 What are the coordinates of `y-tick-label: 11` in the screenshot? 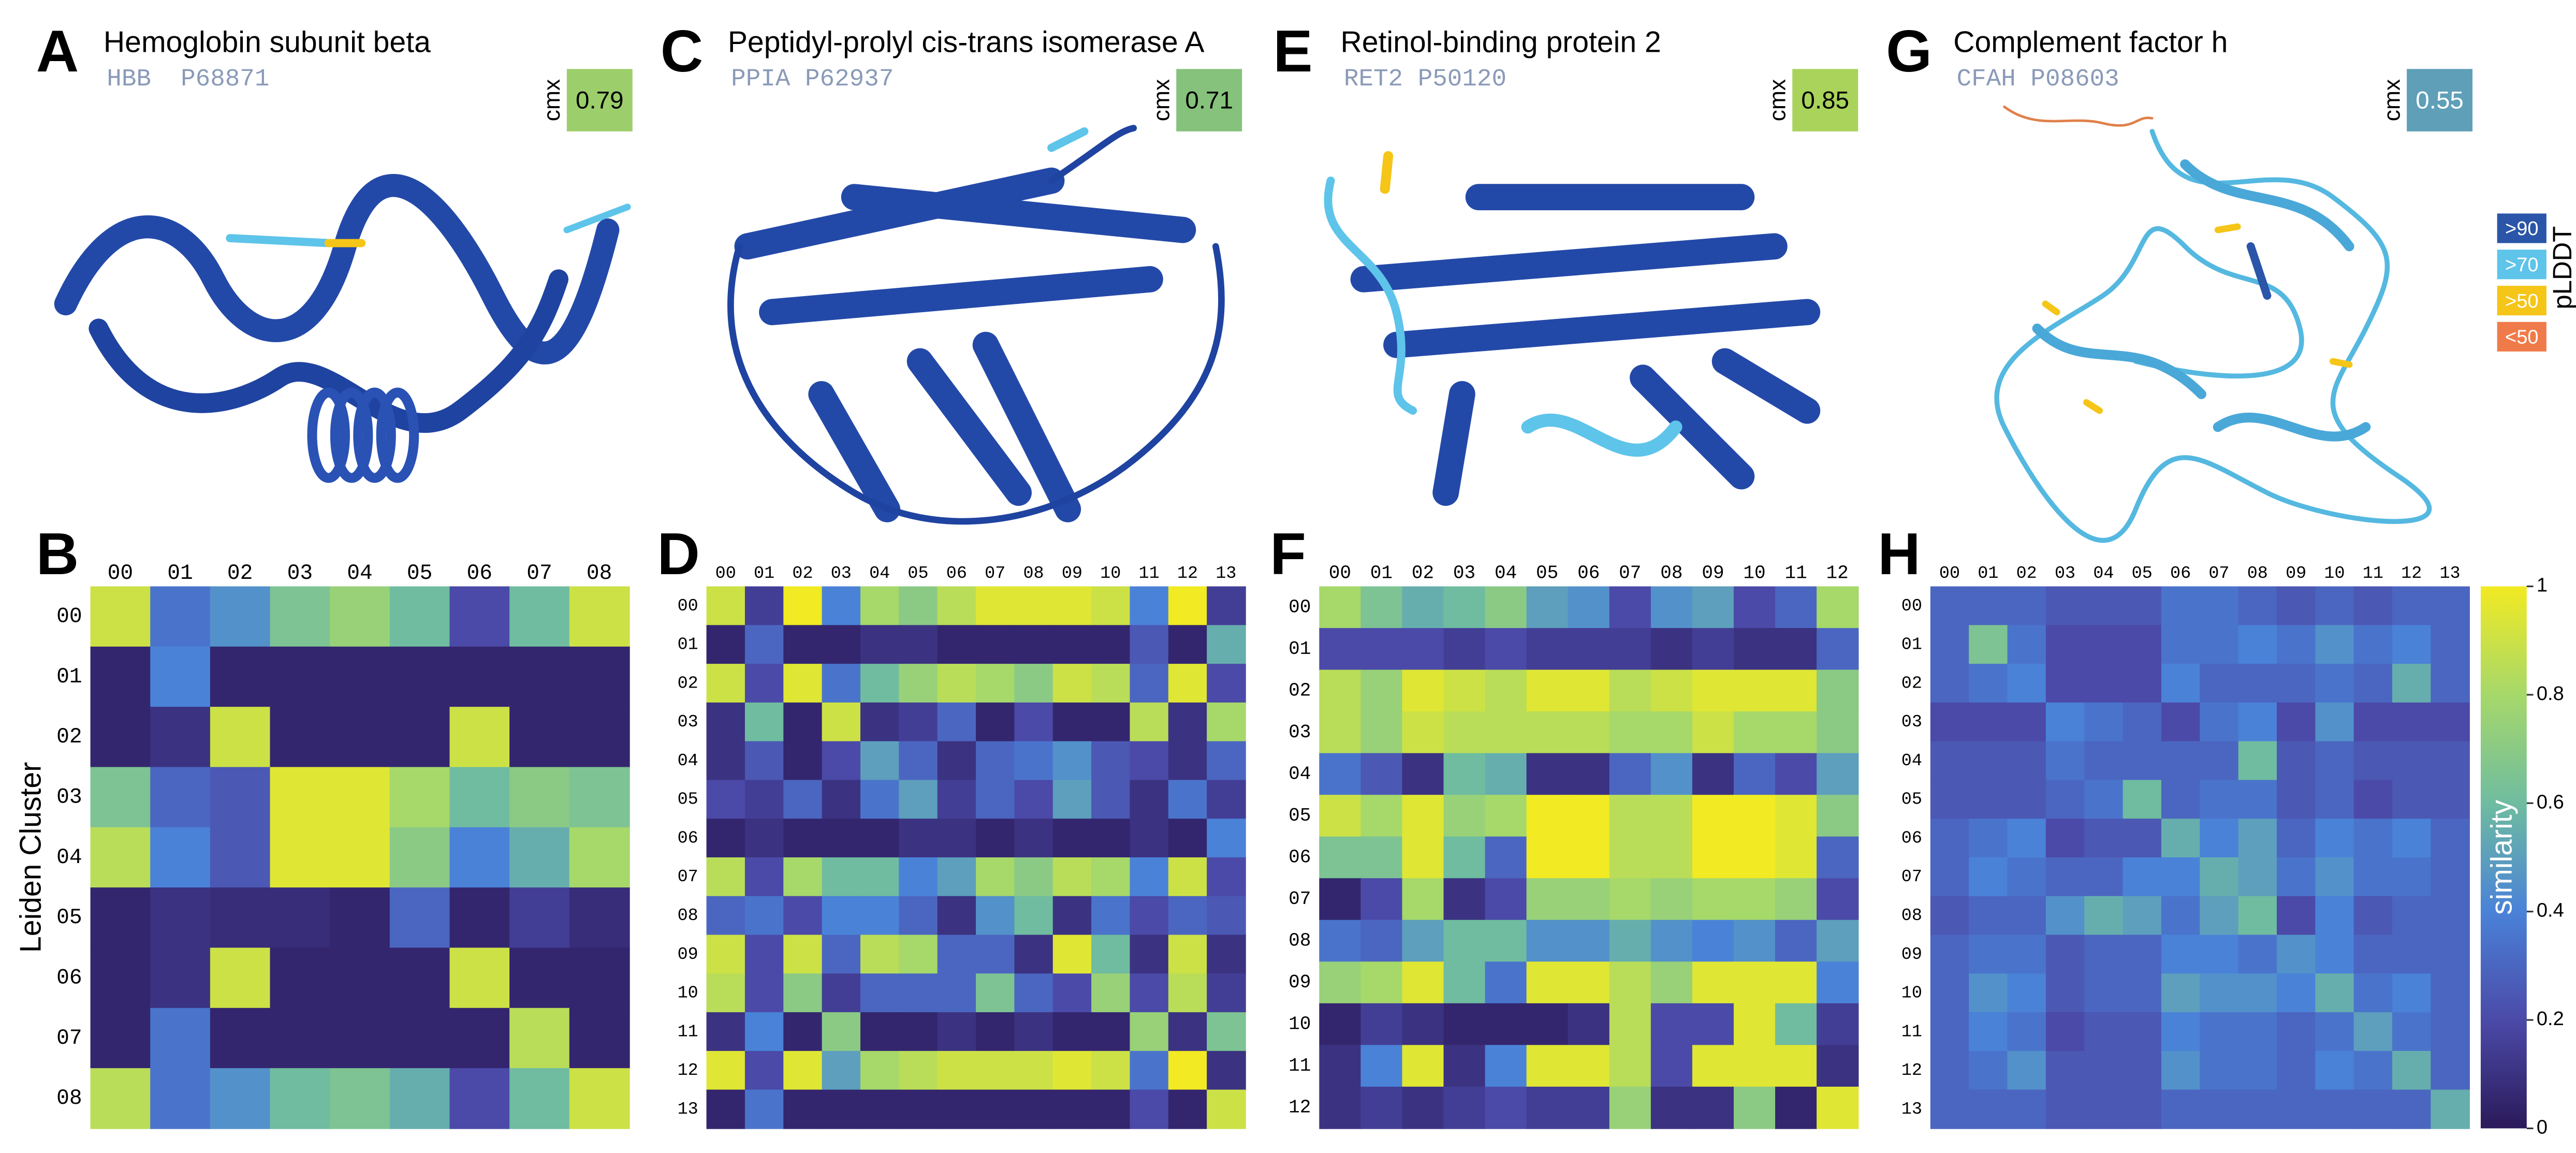 It's located at (1300, 1065).